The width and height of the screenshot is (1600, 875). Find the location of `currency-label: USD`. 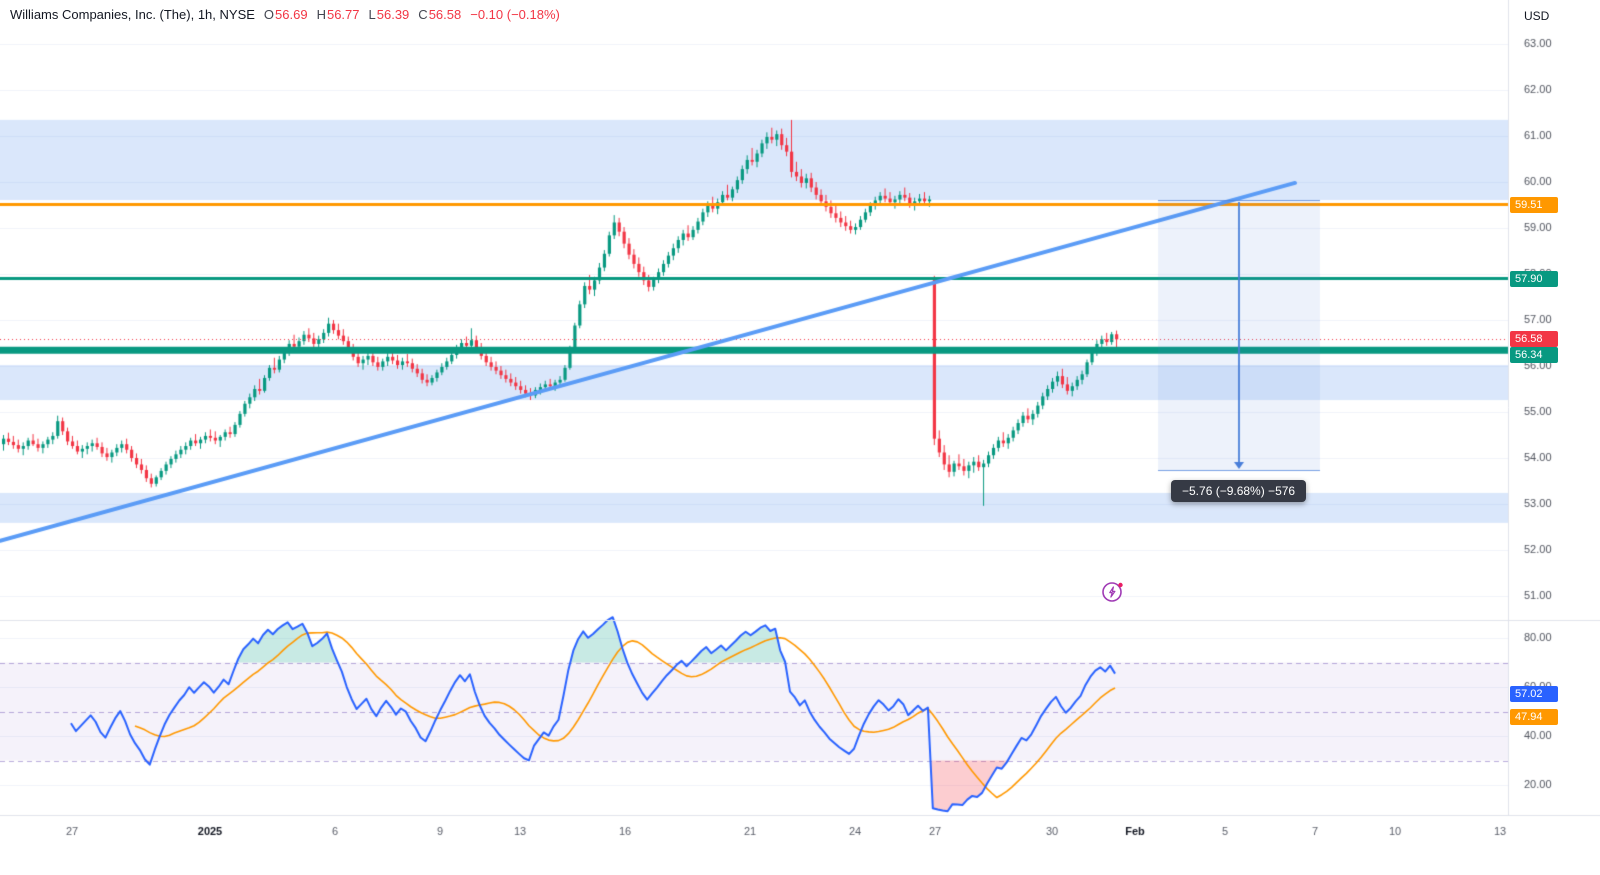

currency-label: USD is located at coordinates (1537, 16).